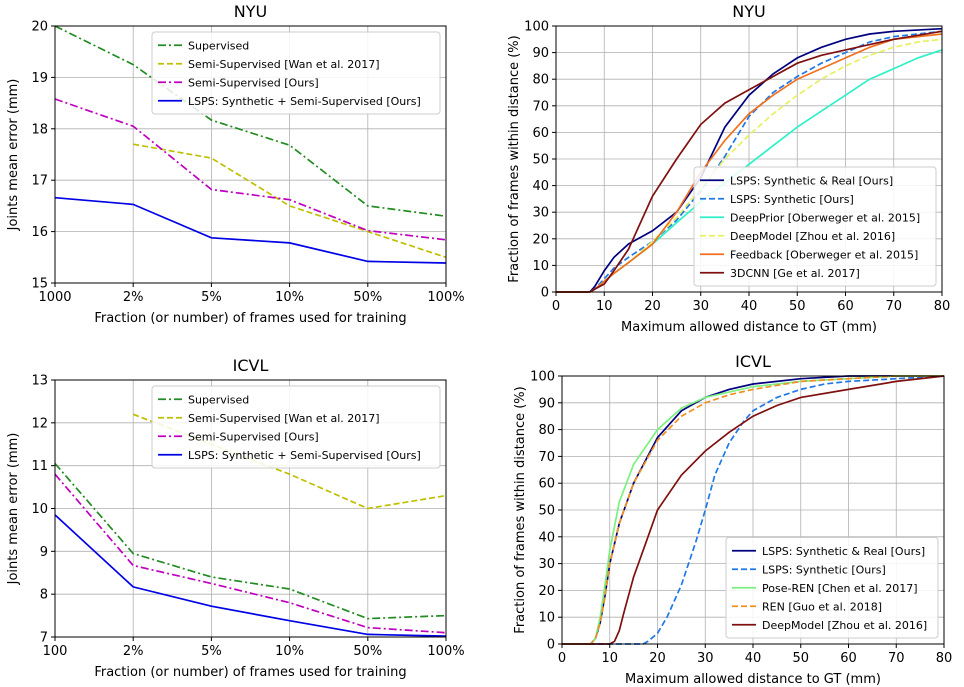  Describe the element at coordinates (54, 297) in the screenshot. I see `tick-label-x: 1000` at that location.